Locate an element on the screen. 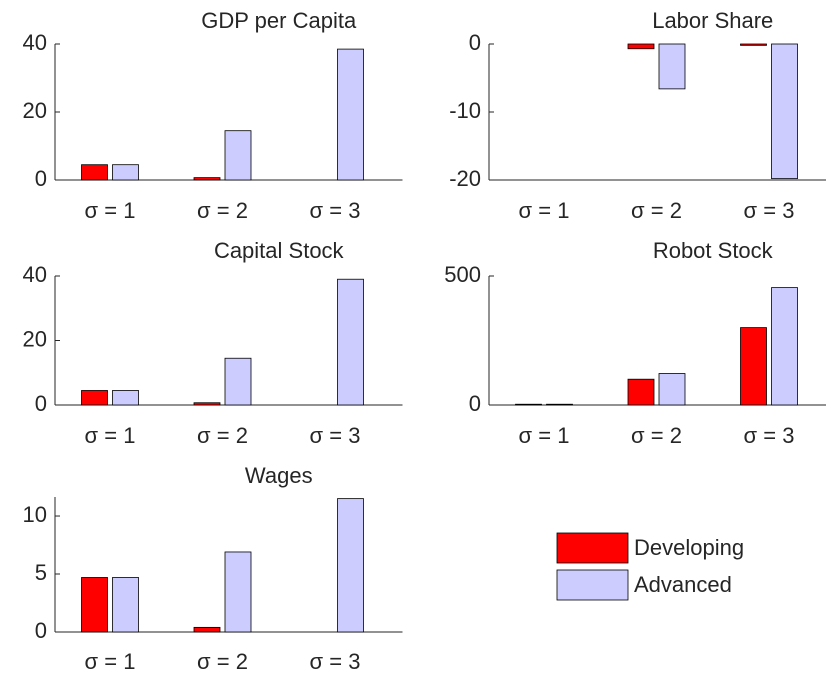  y-tick-label: -20 is located at coordinates (465, 178).